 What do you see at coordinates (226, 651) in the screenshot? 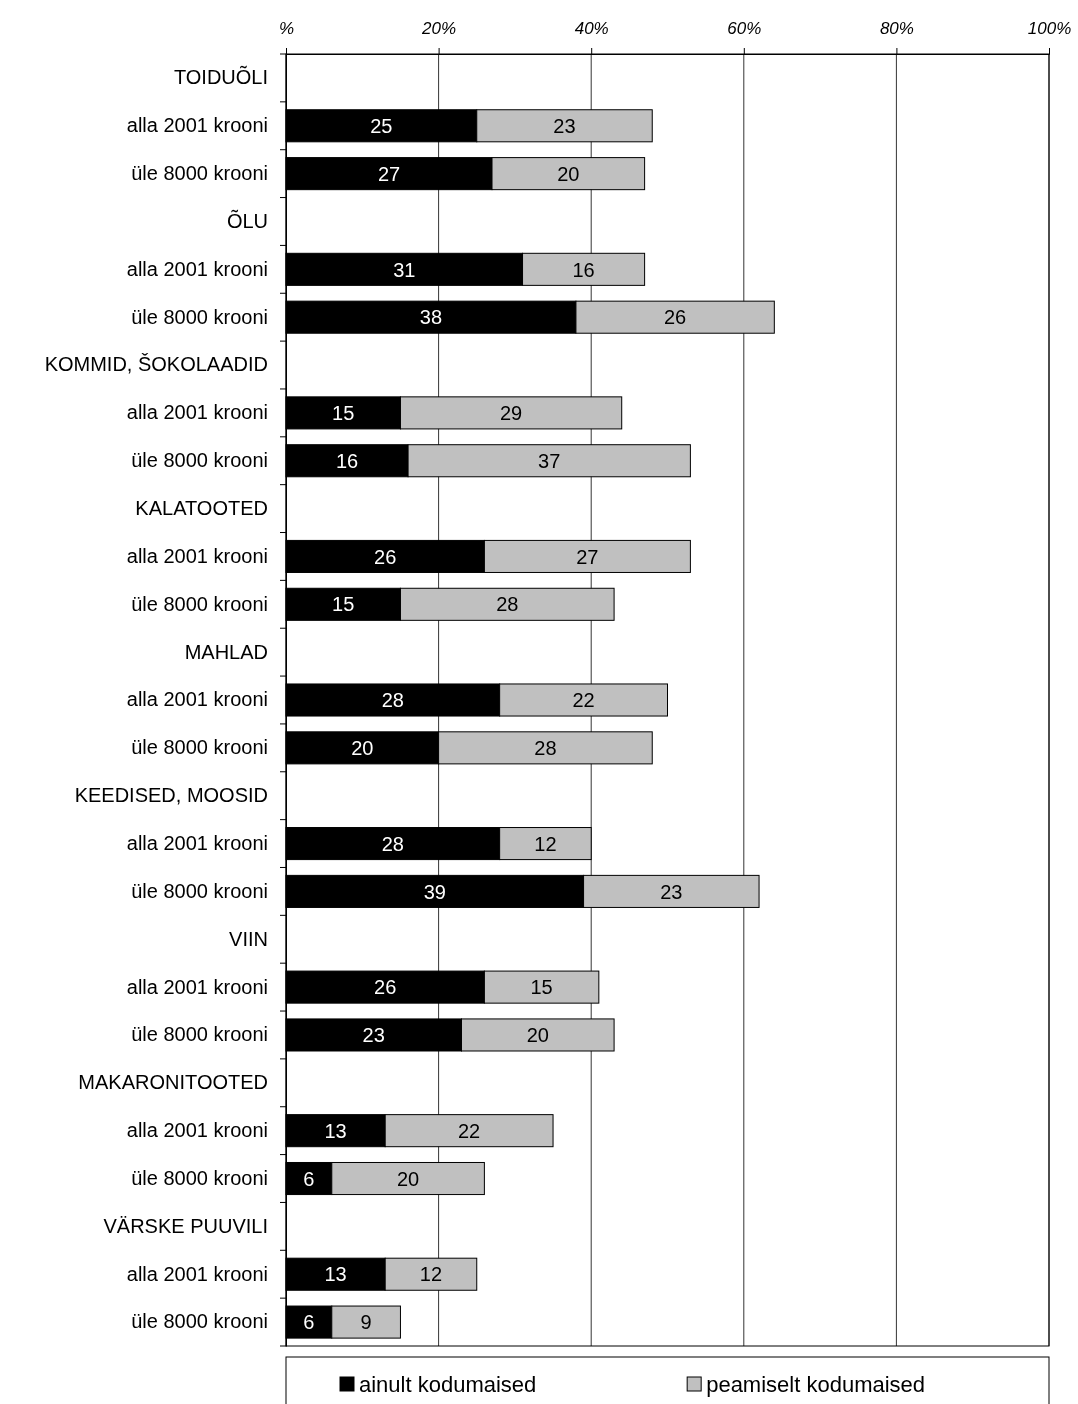
I see `y-tick-label: MAHLAD` at bounding box center [226, 651].